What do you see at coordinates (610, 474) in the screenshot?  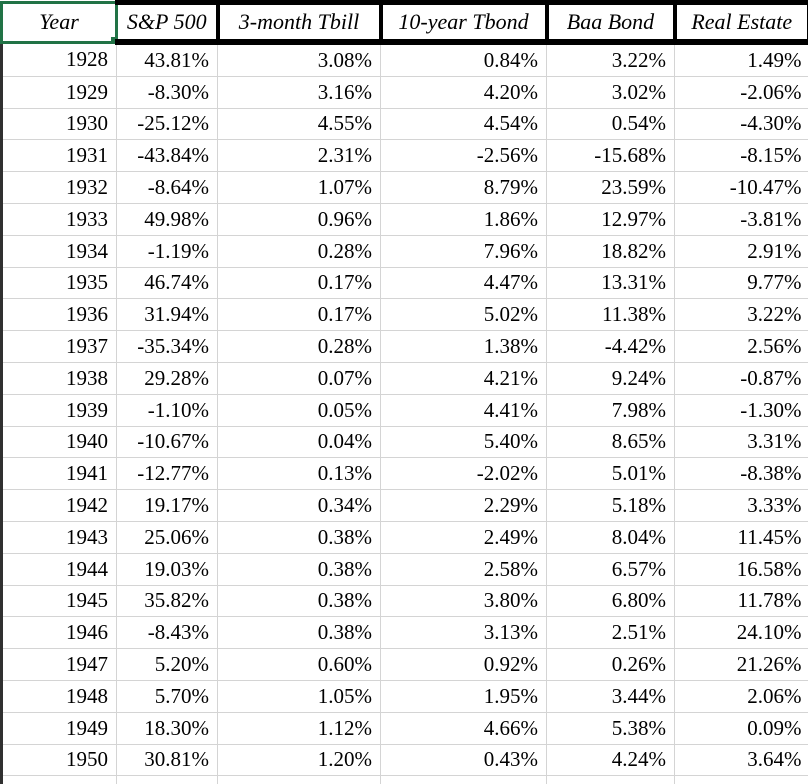 I see `cell: 5.01%` at bounding box center [610, 474].